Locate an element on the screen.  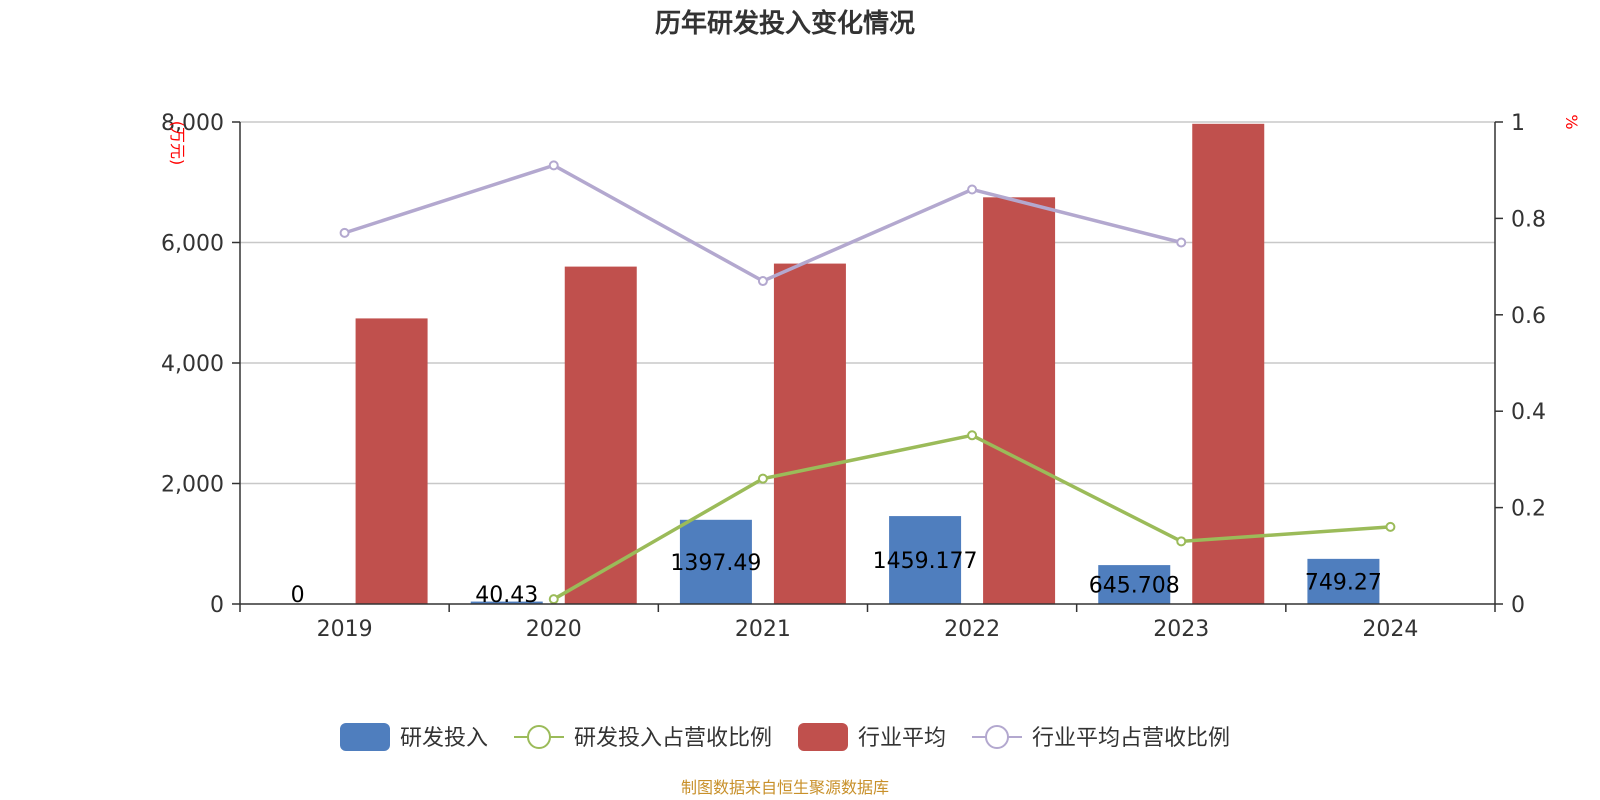
legend: 研发投入 研发投入占营收比例 行业平均 行业平均占营收比例 is located at coordinates (785, 737).